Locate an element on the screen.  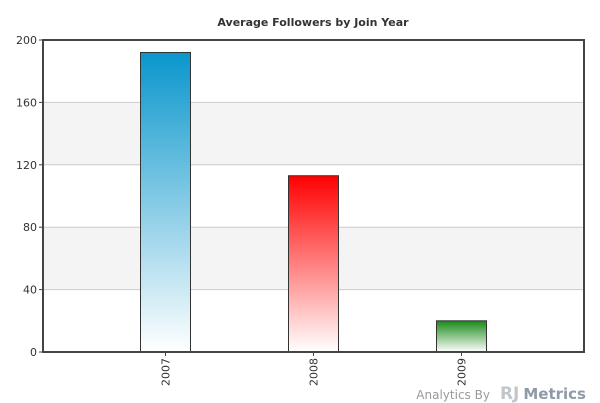
y-tick-label: 120 is located at coordinates (26, 165).